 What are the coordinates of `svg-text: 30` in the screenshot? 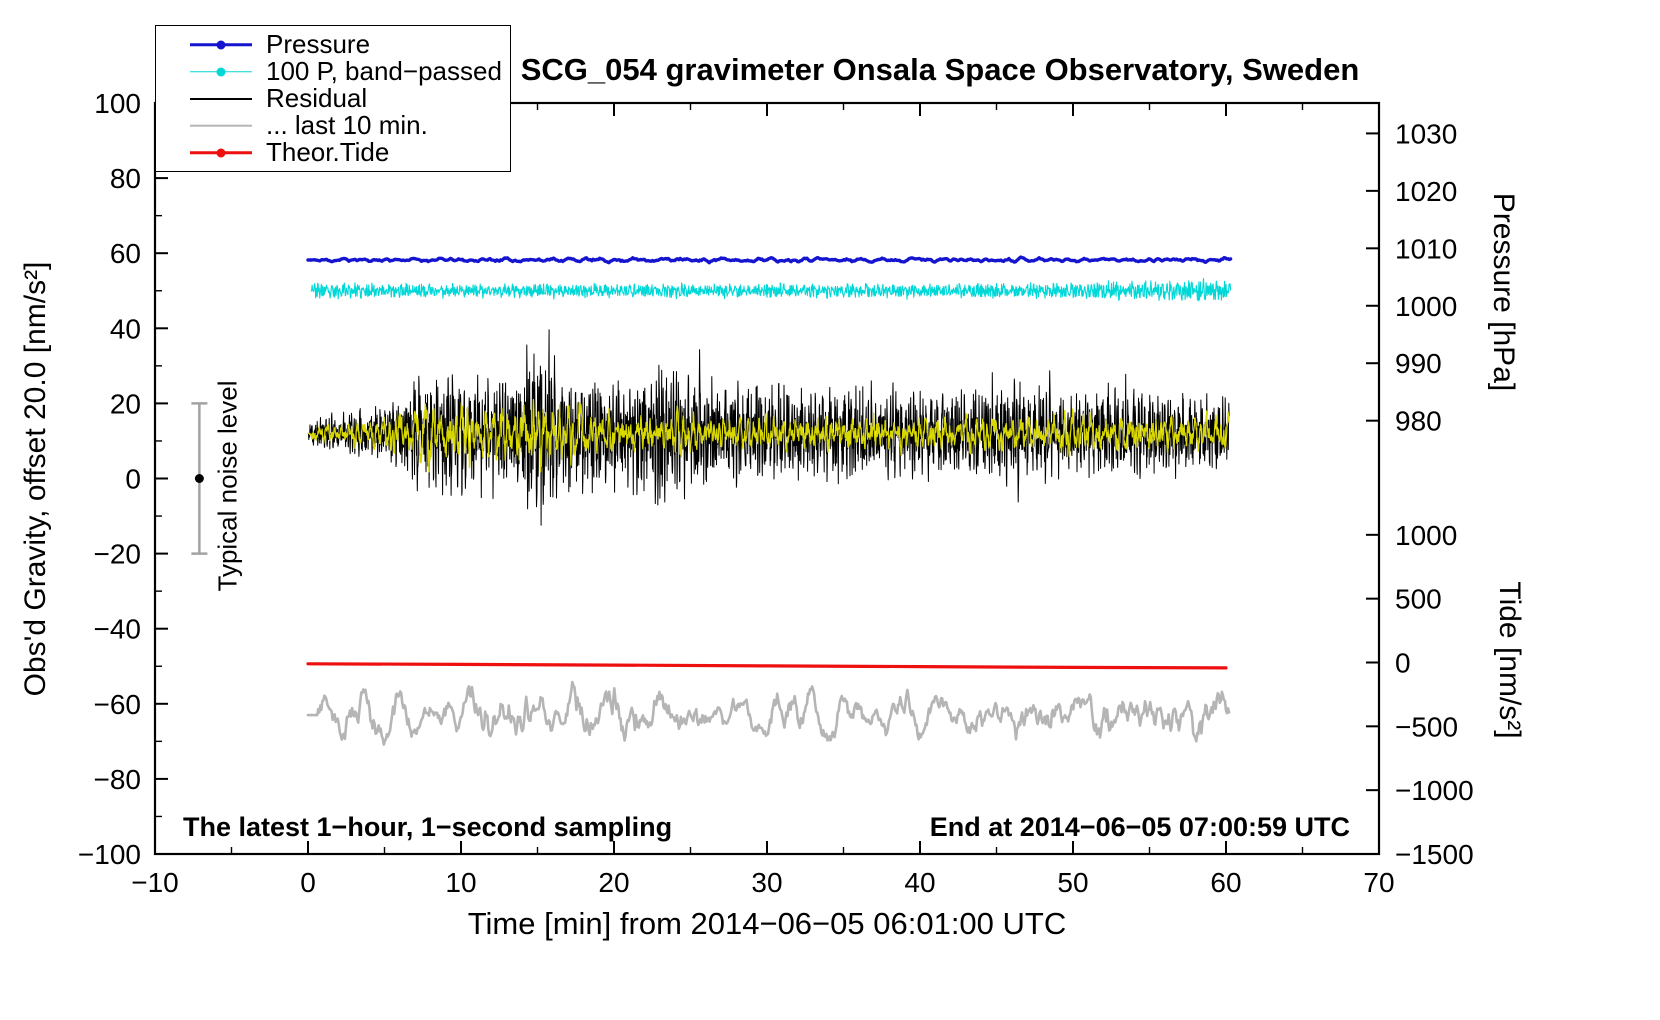 It's located at (766, 882).